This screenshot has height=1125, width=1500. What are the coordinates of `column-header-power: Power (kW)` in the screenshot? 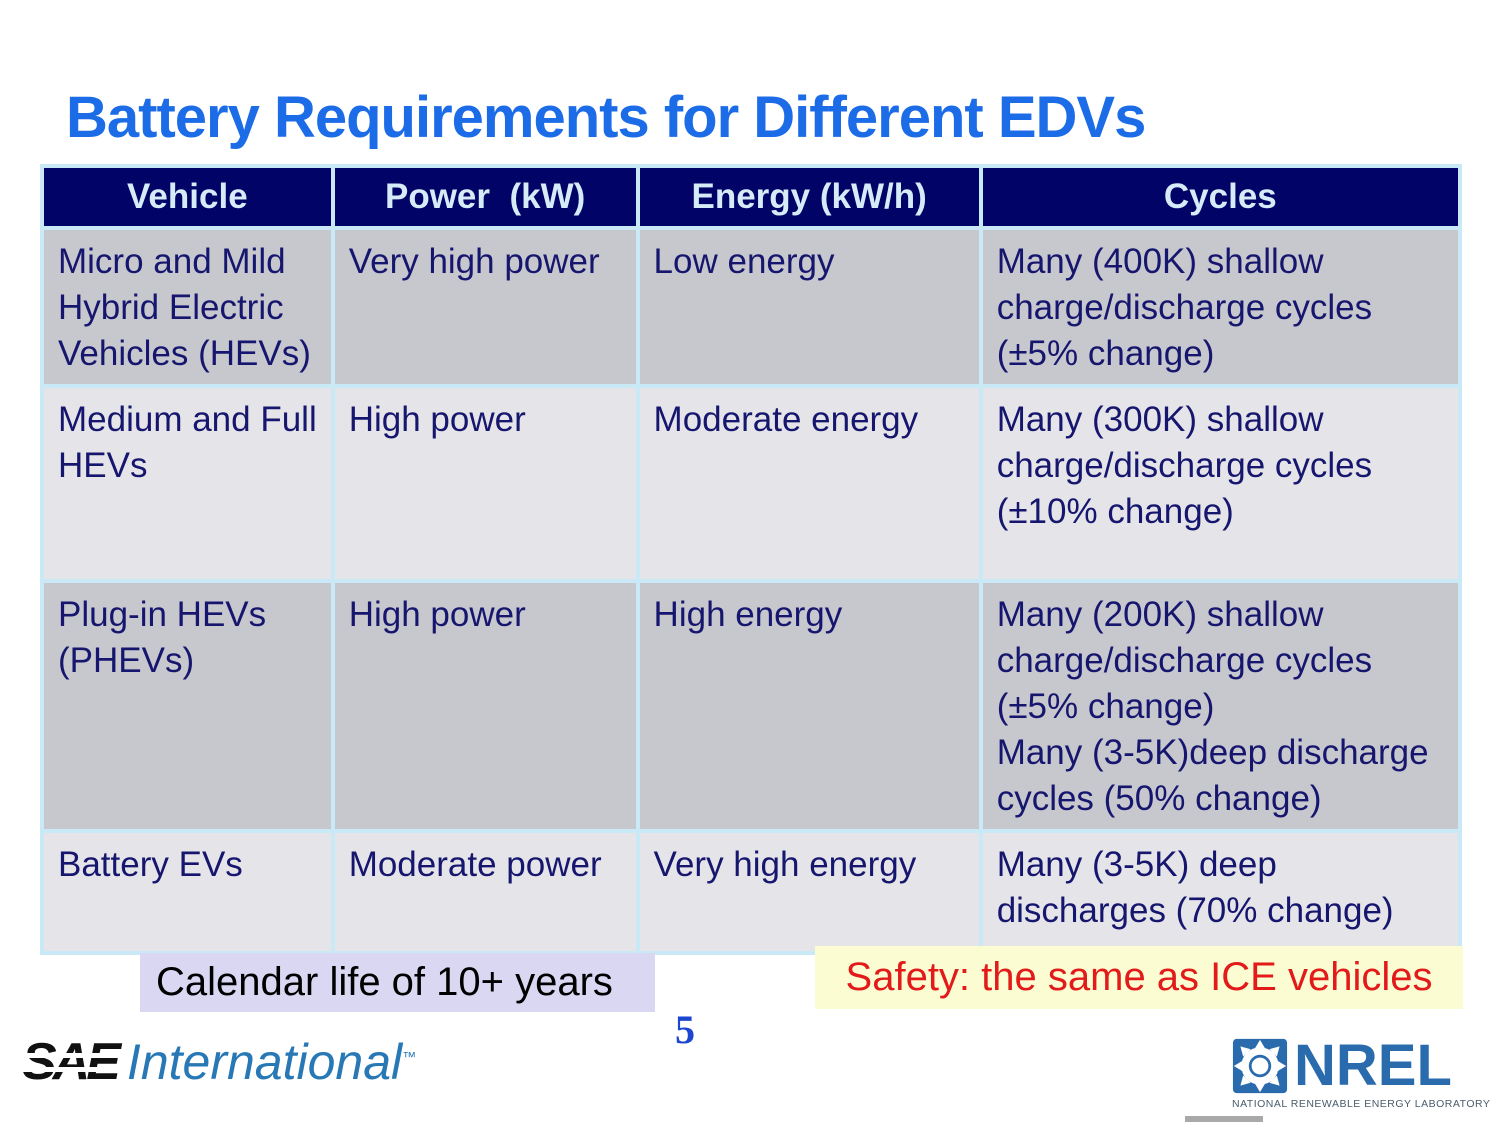 It's located at (485, 197).